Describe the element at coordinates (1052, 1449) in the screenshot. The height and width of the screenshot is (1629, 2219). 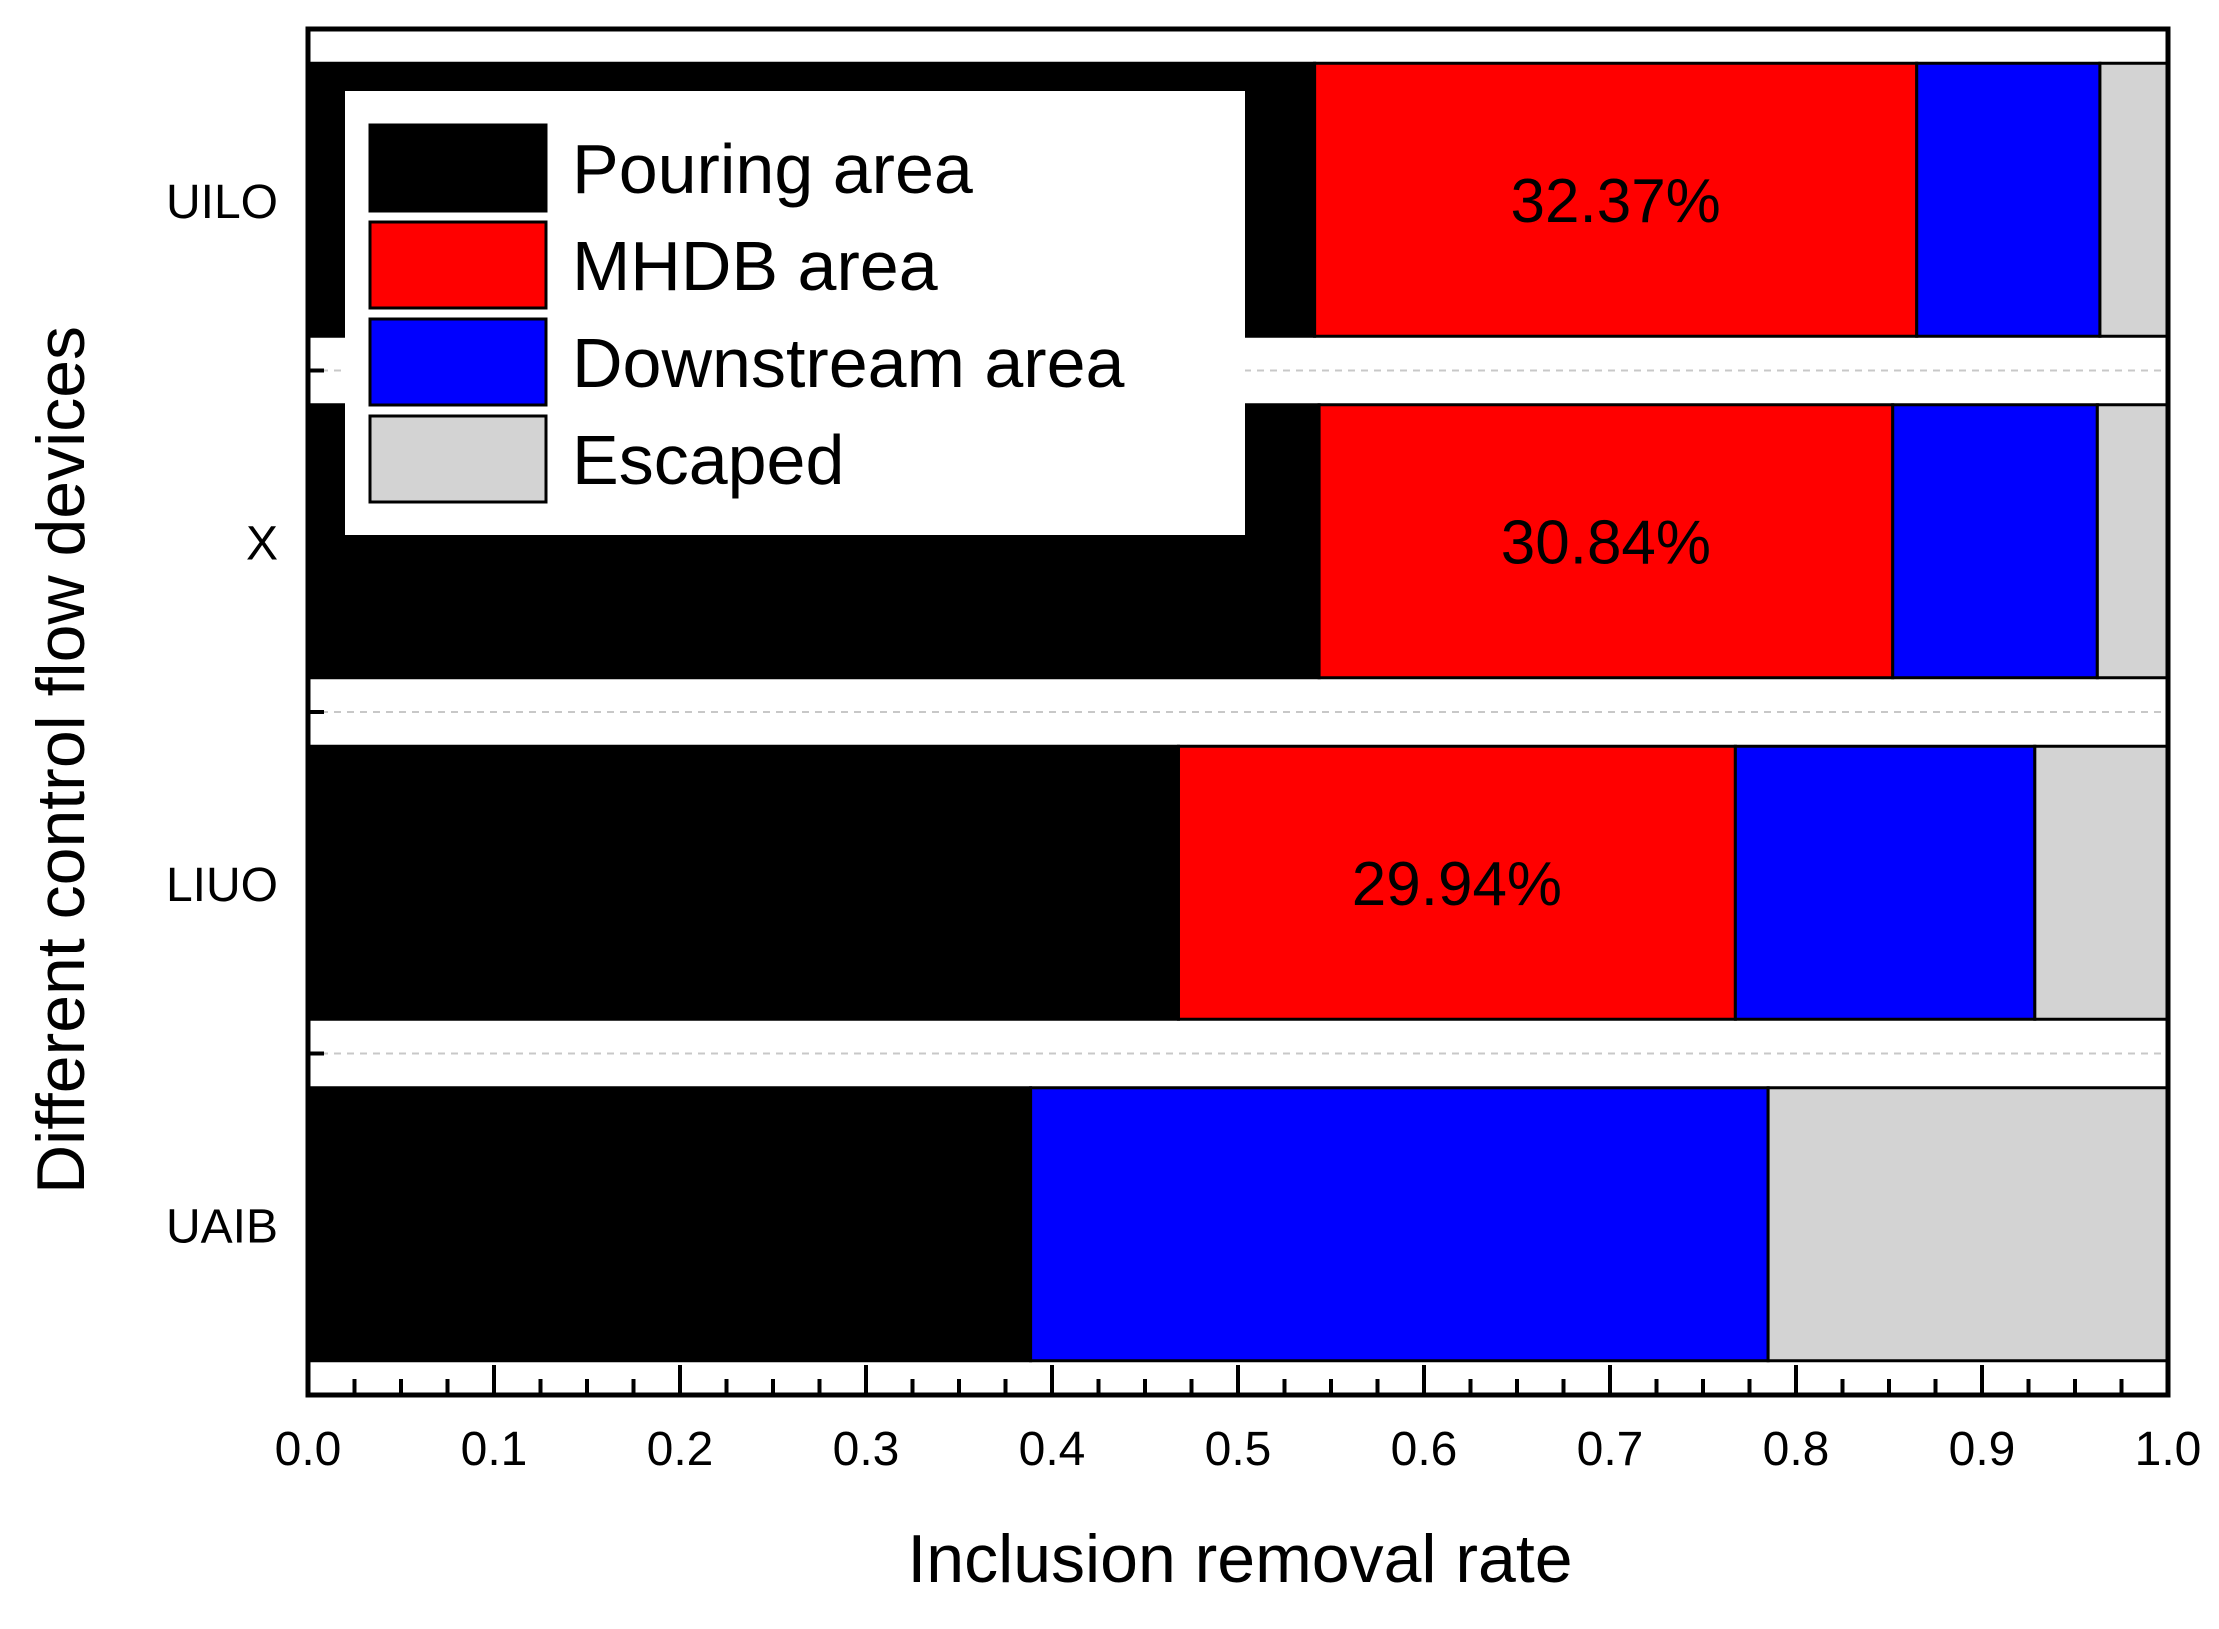
I see `x-tick-label: 0.4` at that location.